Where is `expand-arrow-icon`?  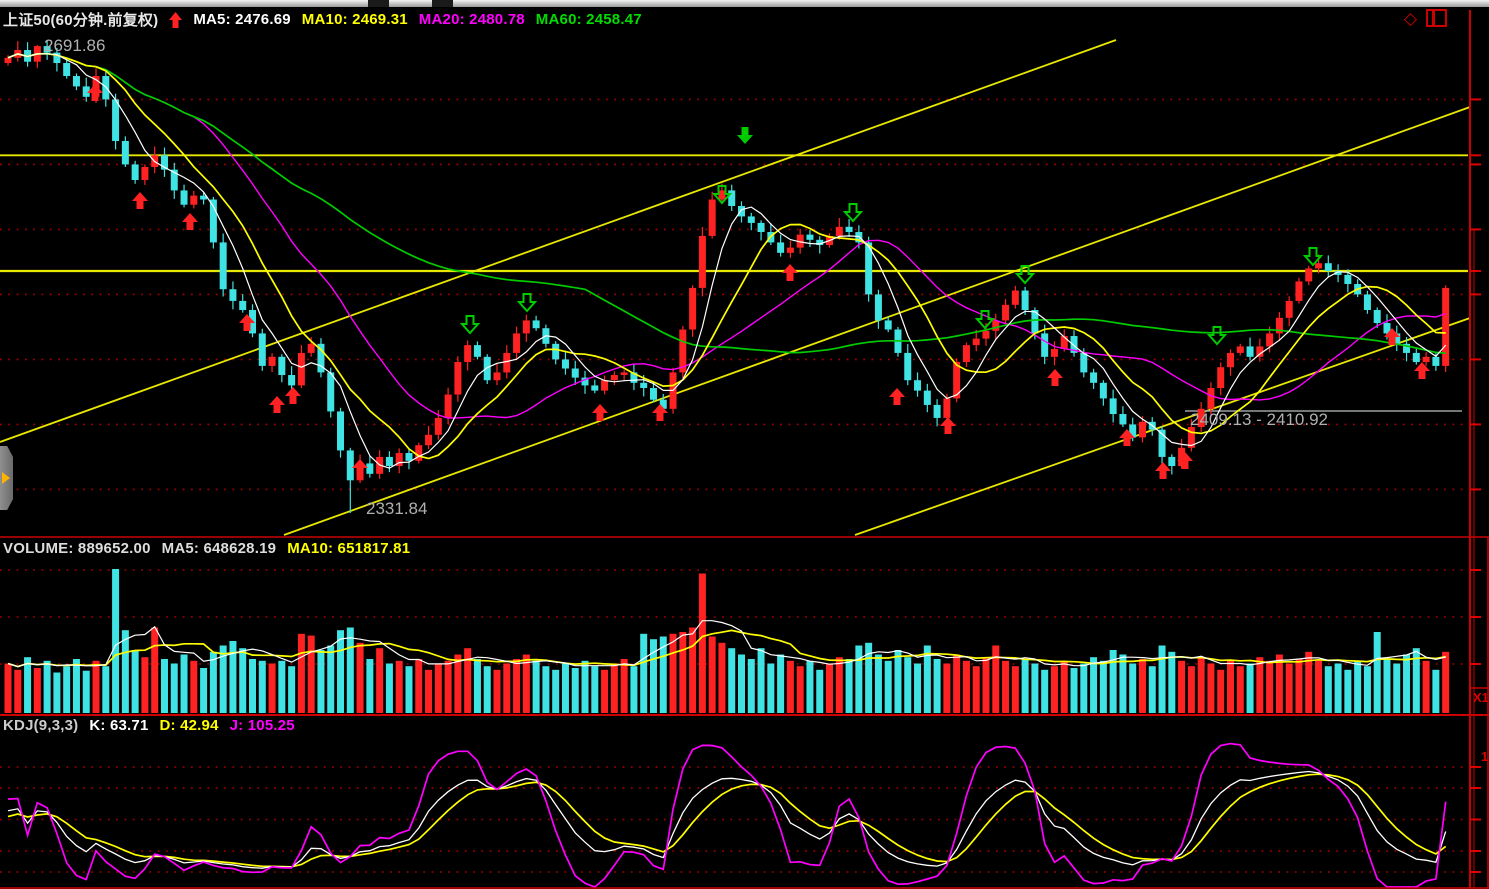 expand-arrow-icon is located at coordinates (6, 478).